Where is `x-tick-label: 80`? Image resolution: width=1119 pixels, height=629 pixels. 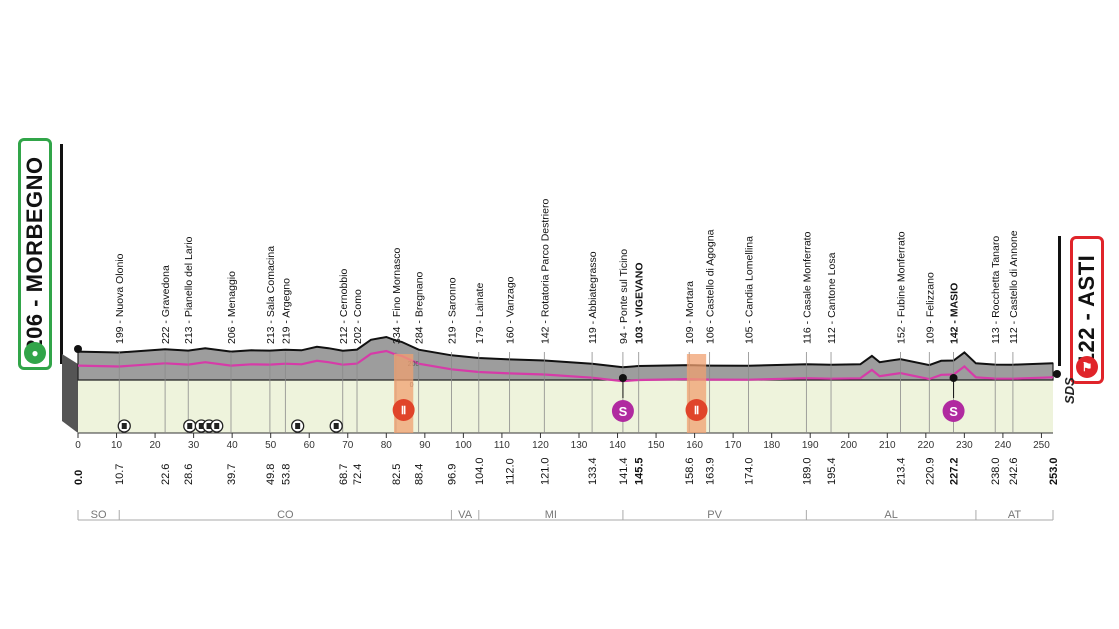 x-tick-label: 80 is located at coordinates (387, 445).